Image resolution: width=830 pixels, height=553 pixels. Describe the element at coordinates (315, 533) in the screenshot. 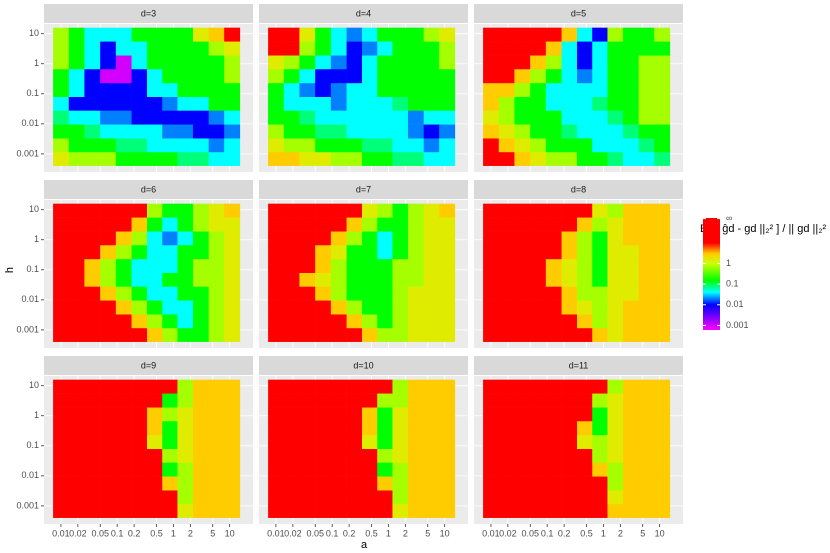

I see `x-tick-label: 0.05` at that location.